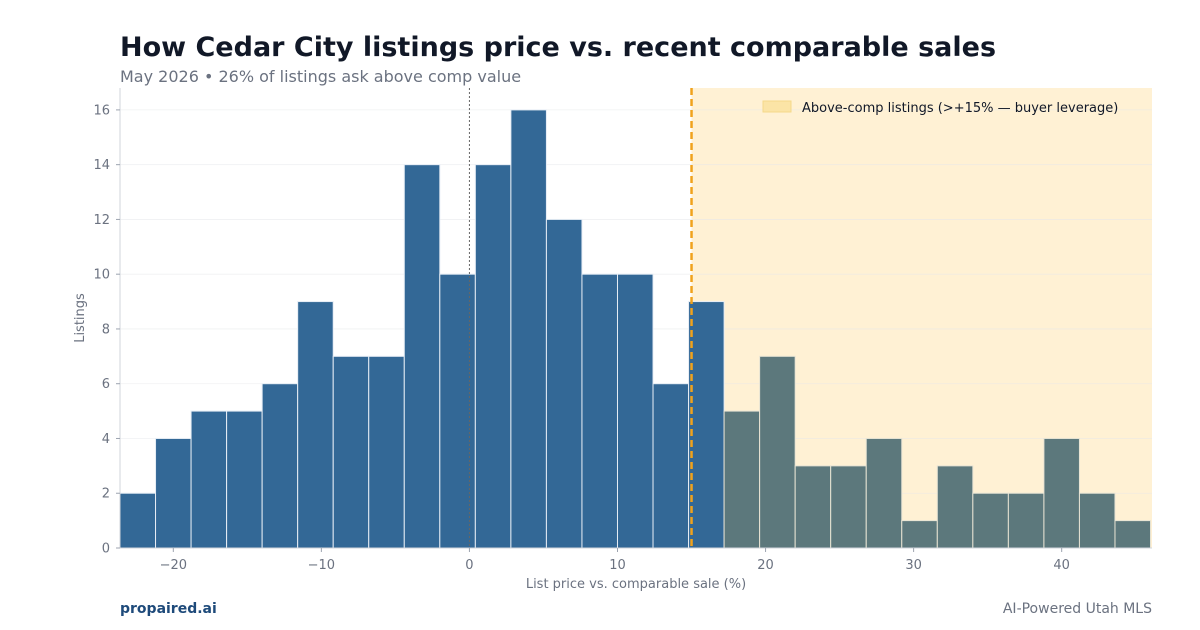 The image size is (1200, 630). Describe the element at coordinates (777, 106) in the screenshot. I see `legend-swatch` at that location.